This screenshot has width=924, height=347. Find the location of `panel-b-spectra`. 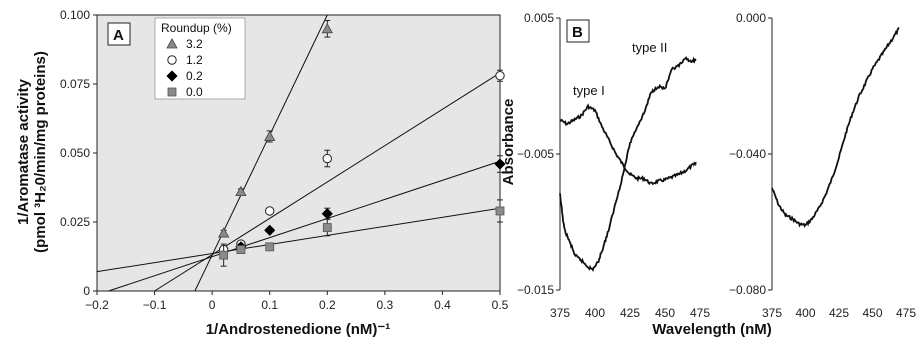

panel-b-spectra is located at coordinates (628, 164).